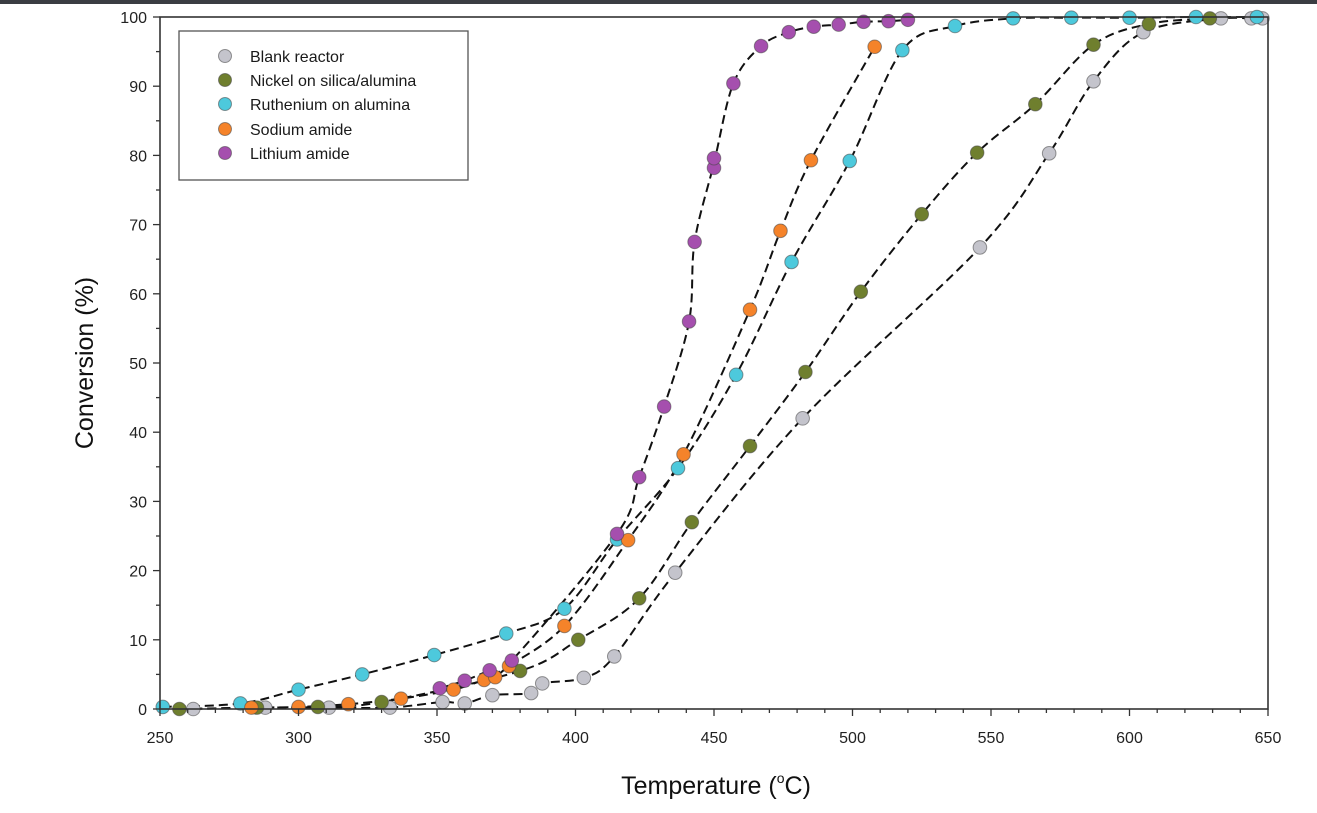  Describe the element at coordinates (1129, 738) in the screenshot. I see `x-tick-label: 600` at that location.